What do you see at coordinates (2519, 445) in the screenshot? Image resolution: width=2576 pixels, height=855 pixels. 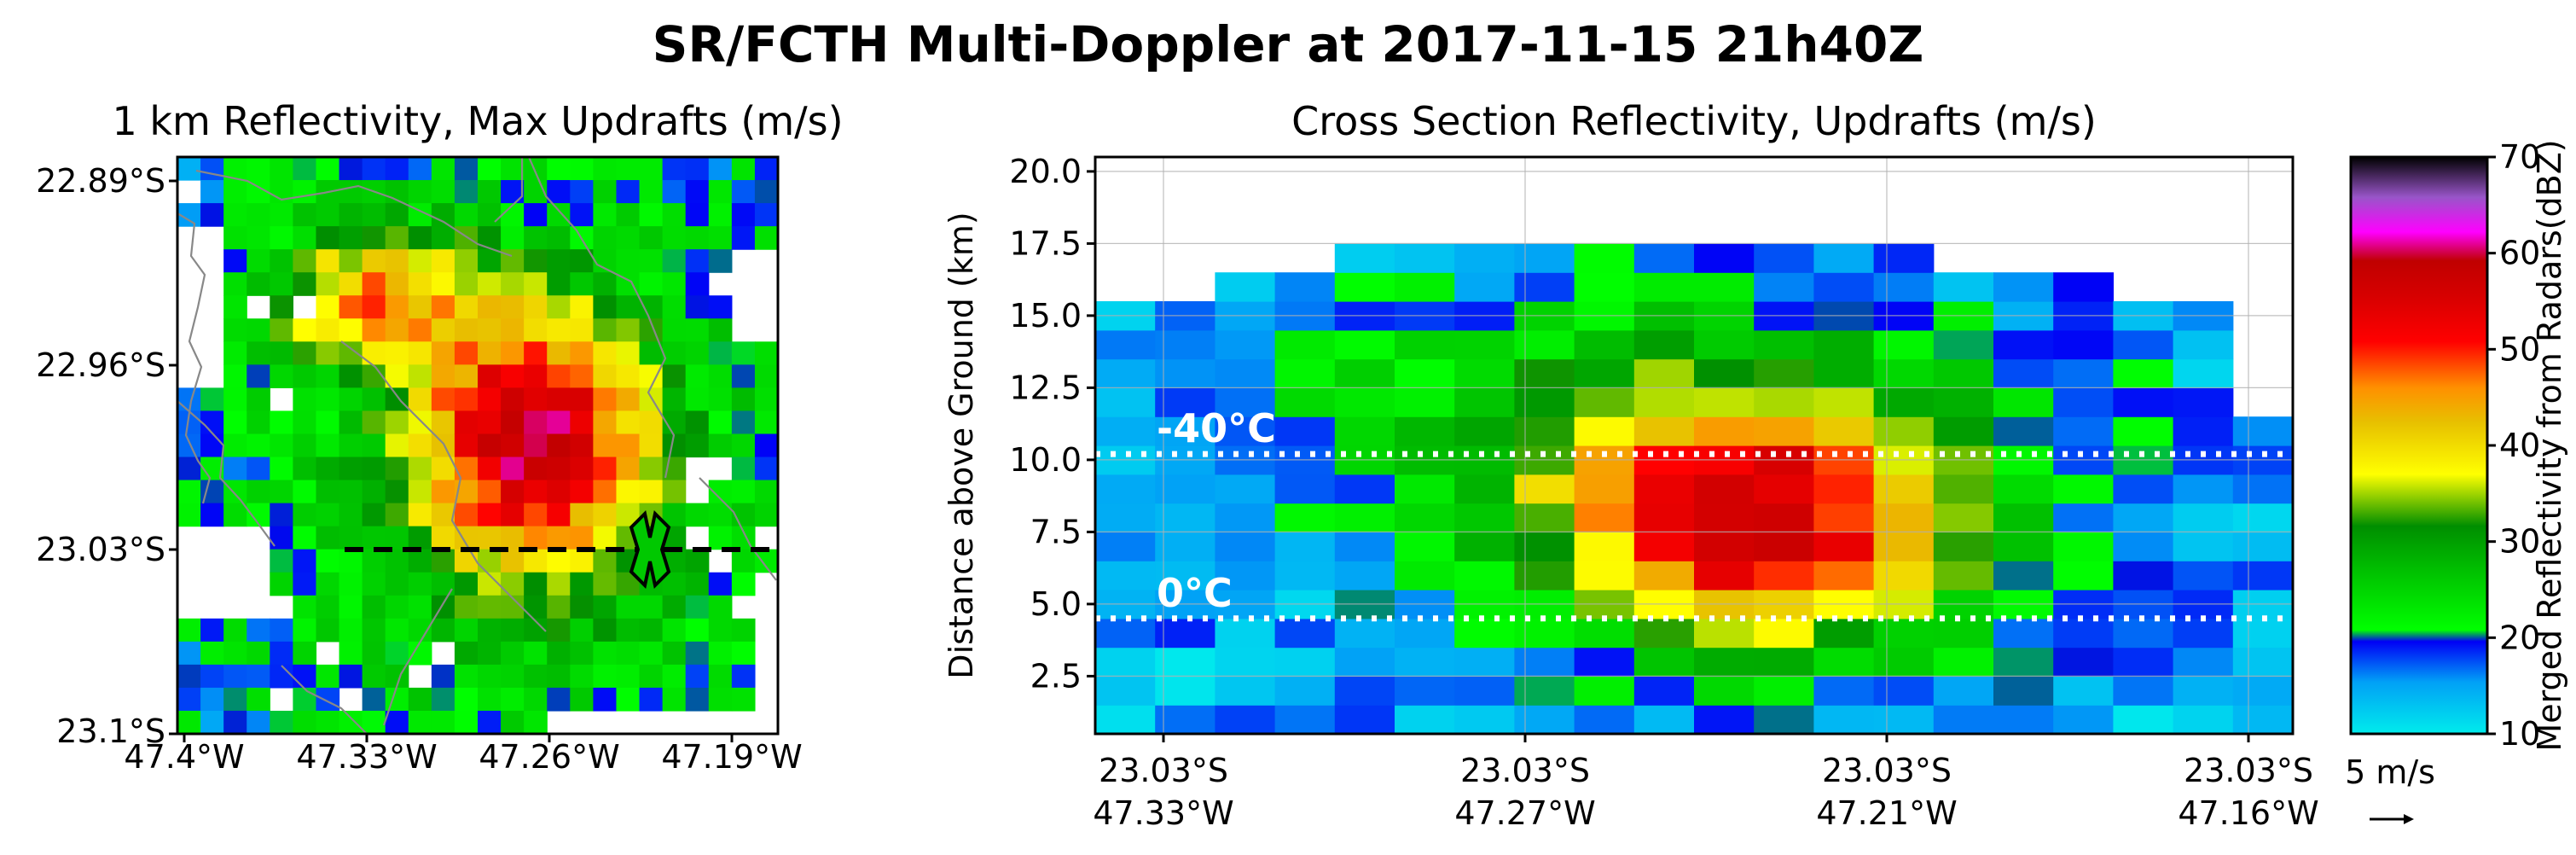 I see `colorbar-tick-label: 40` at bounding box center [2519, 445].